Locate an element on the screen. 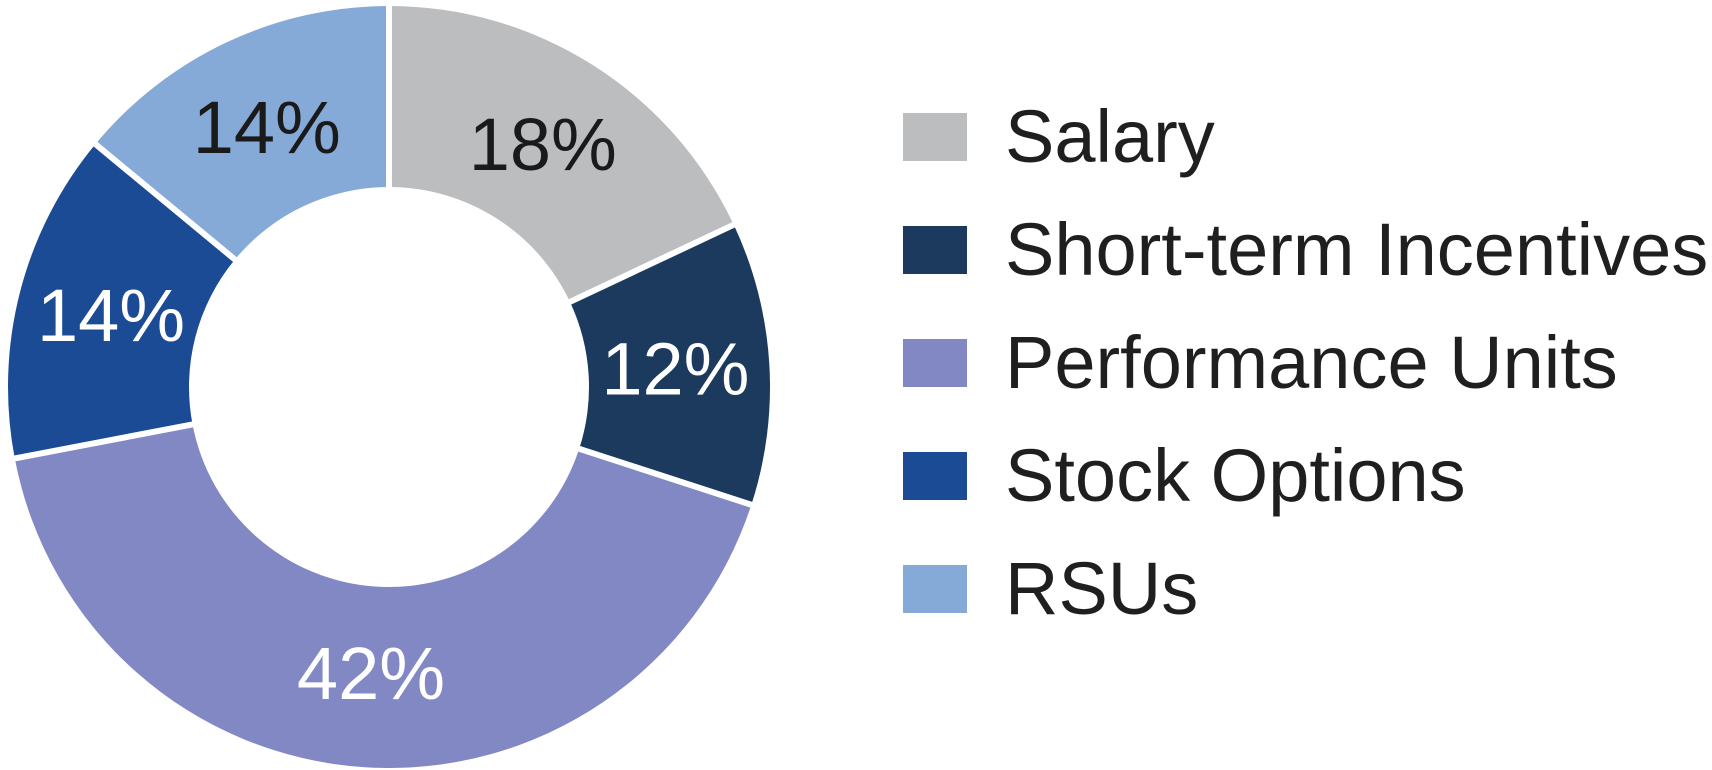 Image resolution: width=1712 pixels, height=770 pixels. legend-label-short-term-incentives: Short-term Incentives is located at coordinates (1357, 249).